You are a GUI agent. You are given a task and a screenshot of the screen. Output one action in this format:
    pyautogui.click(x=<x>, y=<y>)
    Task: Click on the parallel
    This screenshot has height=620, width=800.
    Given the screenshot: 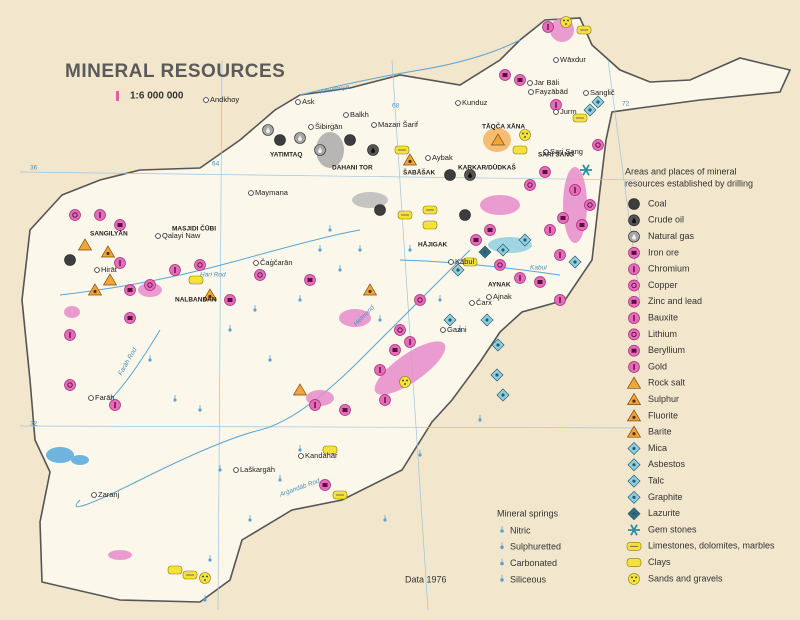 What is the action you would take?
    pyautogui.click(x=330, y=176)
    